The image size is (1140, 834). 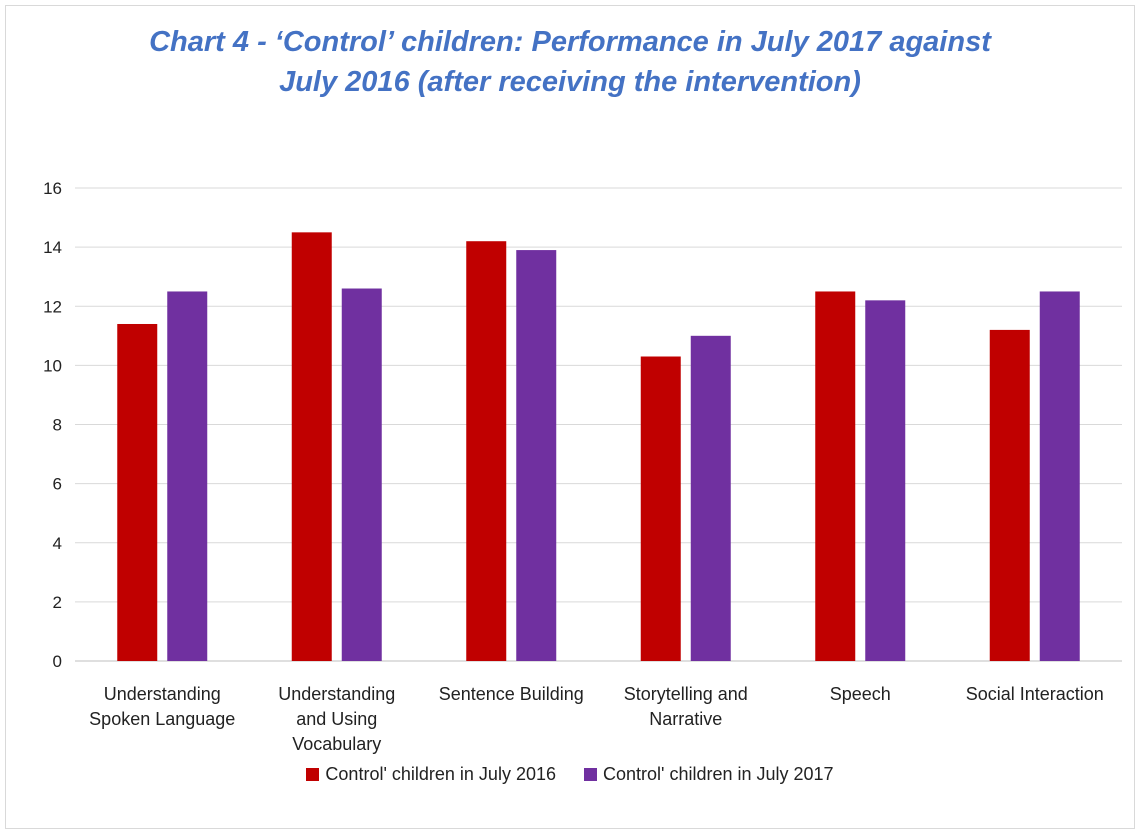 I want to click on legend-item-2017: Control' children in July 2017, so click(x=709, y=774).